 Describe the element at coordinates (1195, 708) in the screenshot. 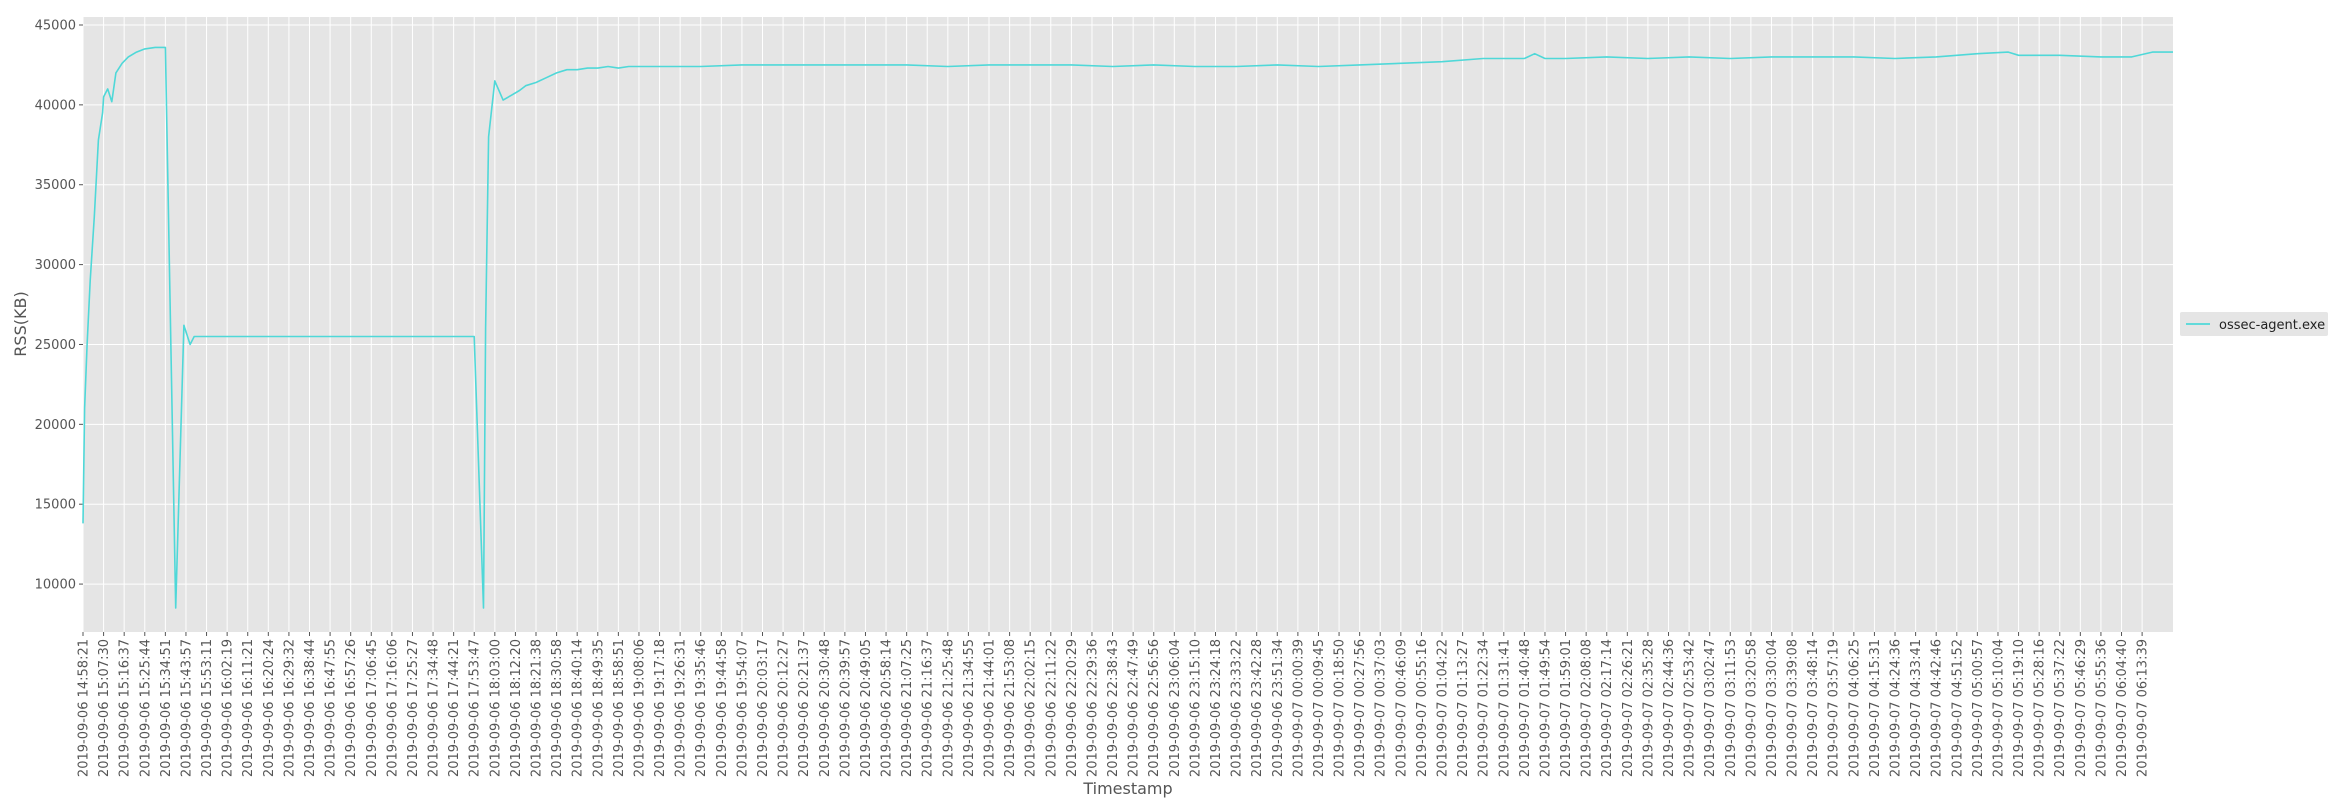

I see `x-tick-label: 2019-09-06 23:15:10` at that location.